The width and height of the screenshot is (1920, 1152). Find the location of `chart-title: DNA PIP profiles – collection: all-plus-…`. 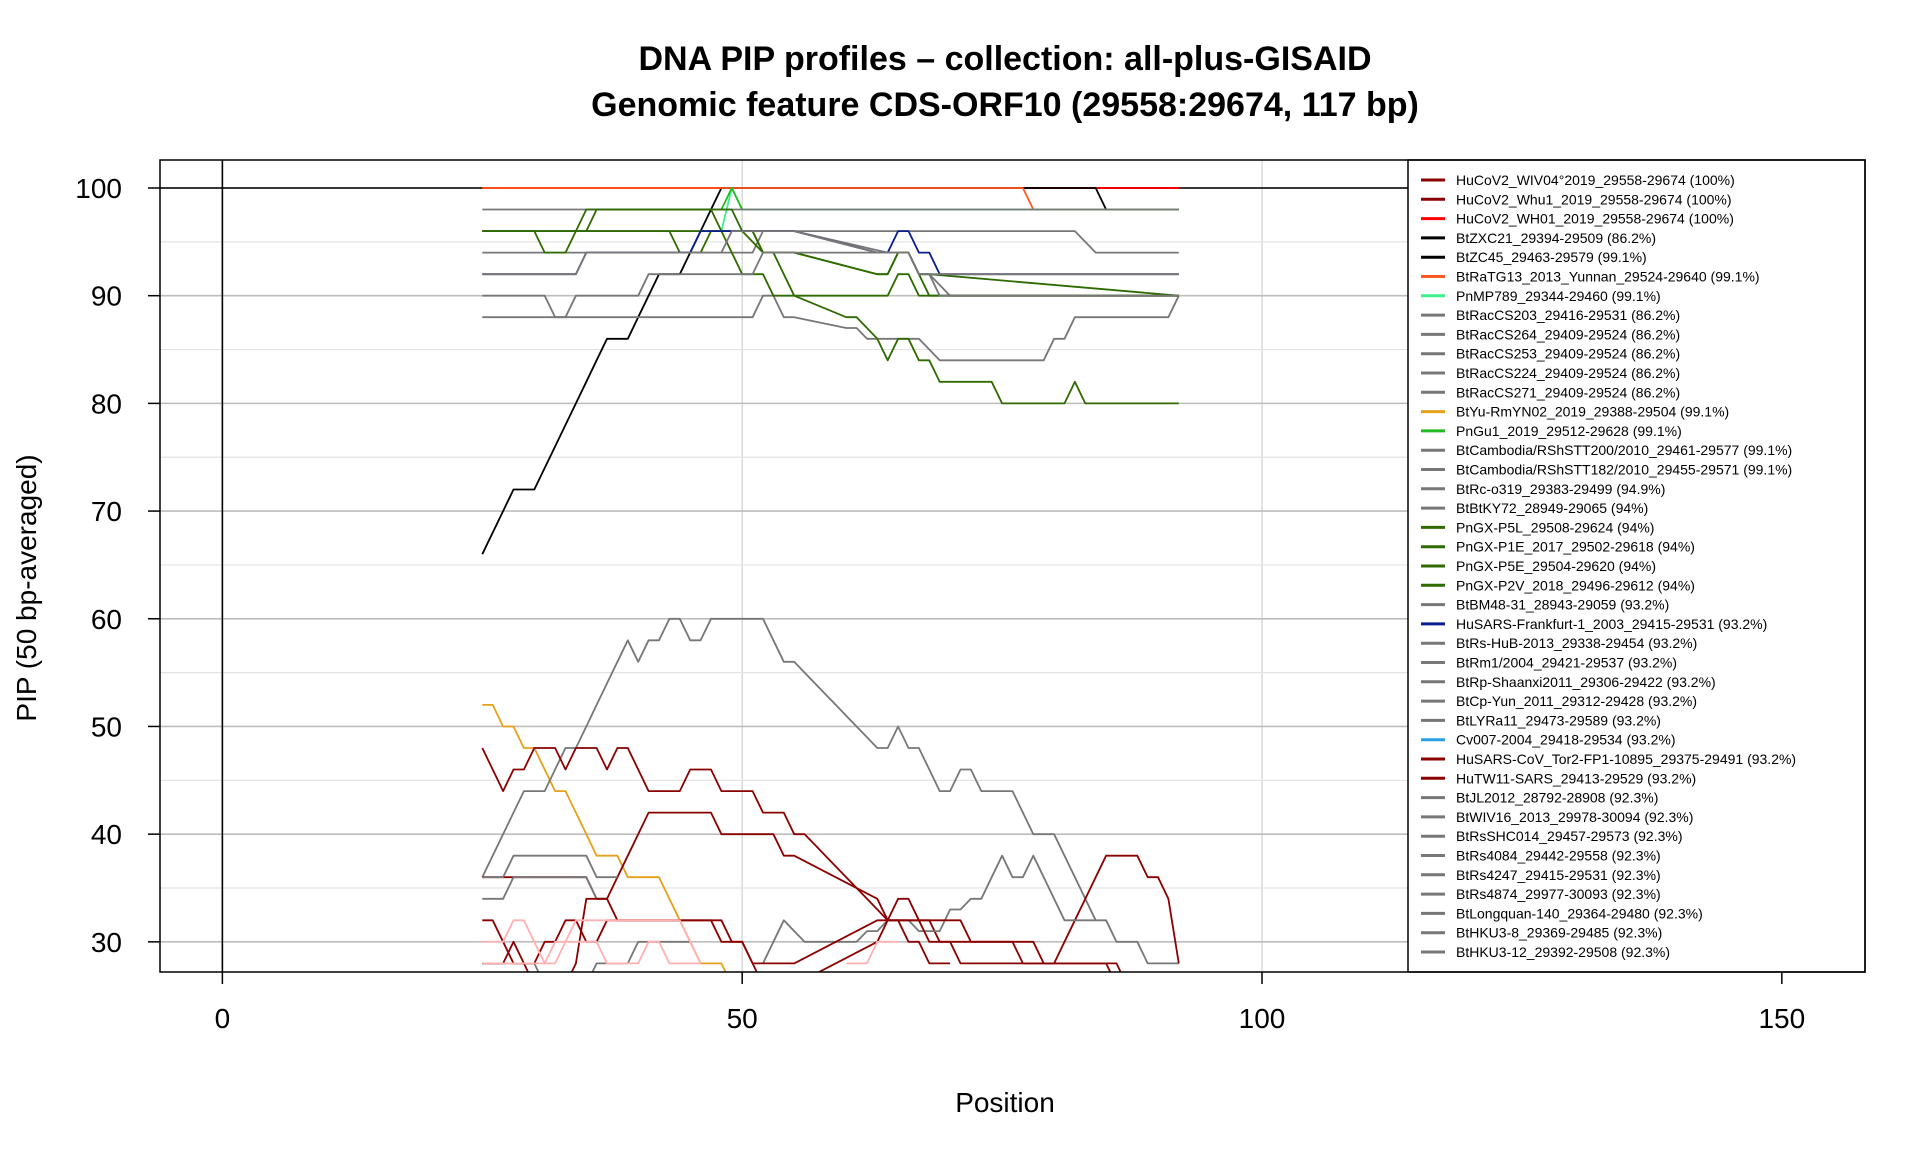

chart-title: DNA PIP profiles – collection: all-plus-… is located at coordinates (1004, 59).